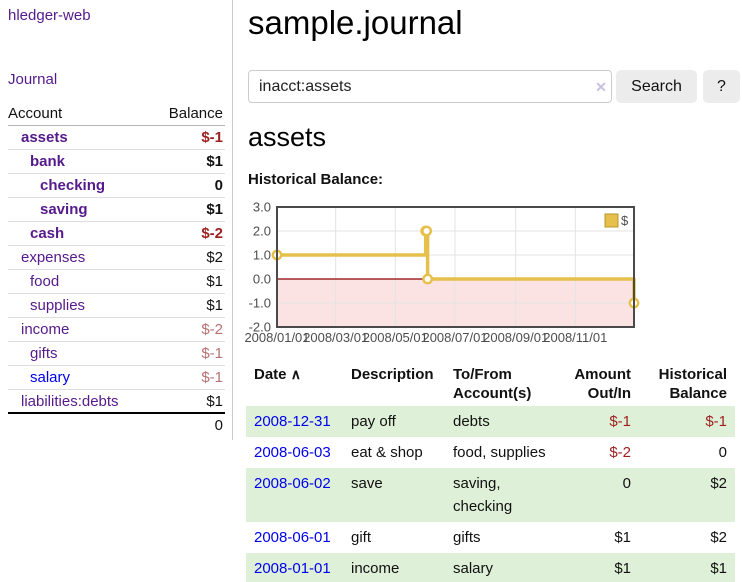 Image resolution: width=742 pixels, height=582 pixels. Describe the element at coordinates (53, 257) in the screenshot. I see `sidebar-account-expenses: expenses` at that location.